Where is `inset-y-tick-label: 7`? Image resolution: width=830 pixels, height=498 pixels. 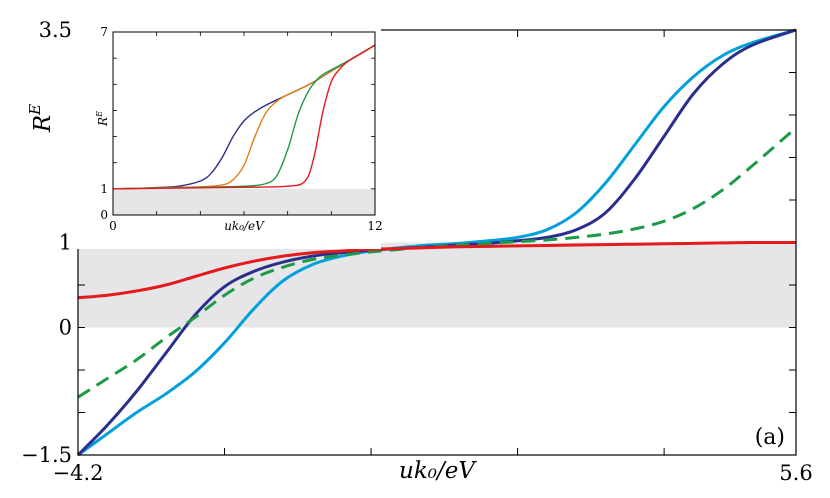
inset-y-tick-label: 7 is located at coordinates (104, 32).